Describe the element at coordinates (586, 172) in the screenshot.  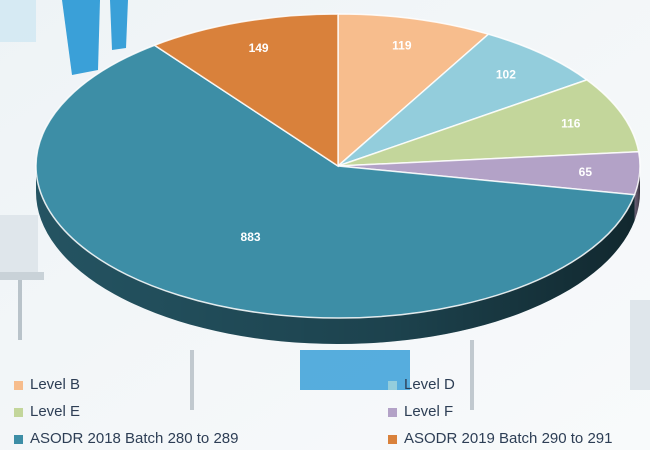
I see `data-label-3: 65` at that location.